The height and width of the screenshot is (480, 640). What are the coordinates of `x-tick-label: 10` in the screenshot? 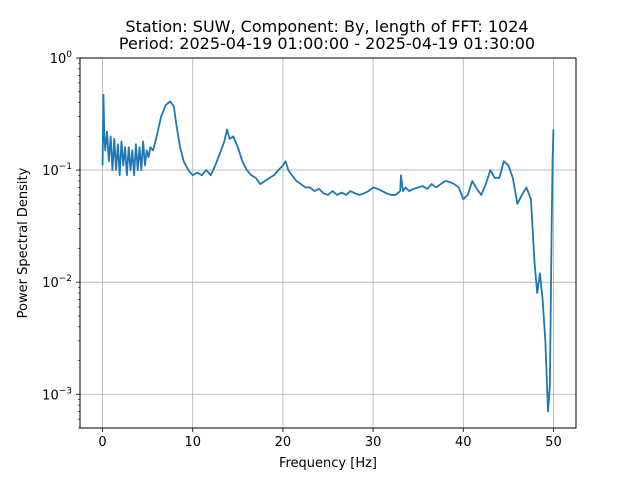 It's located at (192, 442).